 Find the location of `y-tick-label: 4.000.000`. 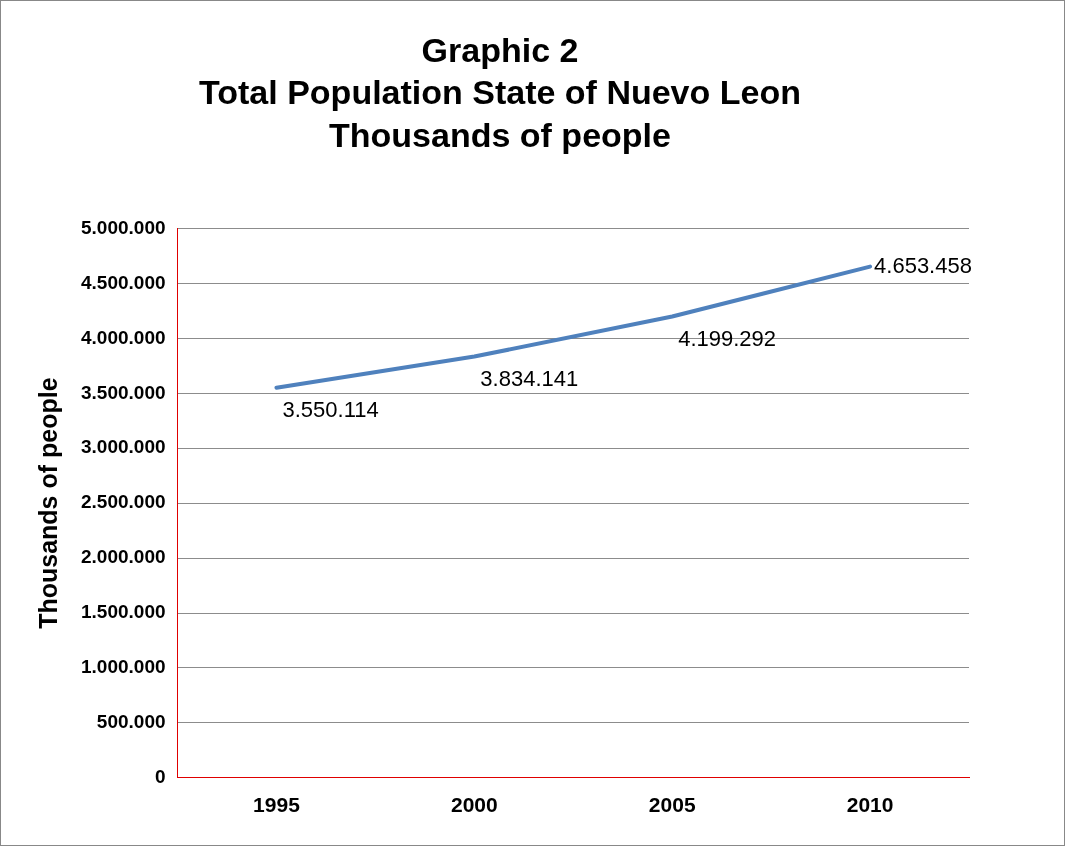

y-tick-label: 4.000.000 is located at coordinates (123, 337).